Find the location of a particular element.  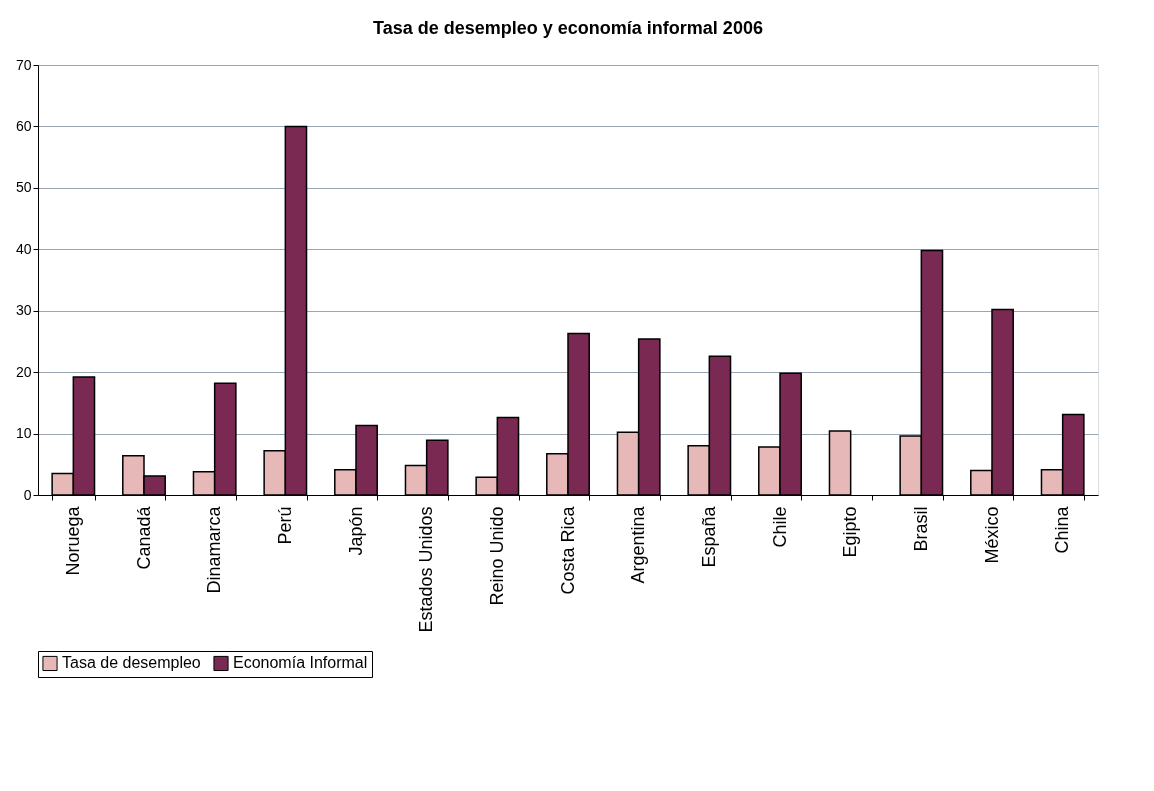

x-tick-label: China is located at coordinates (1062, 529).